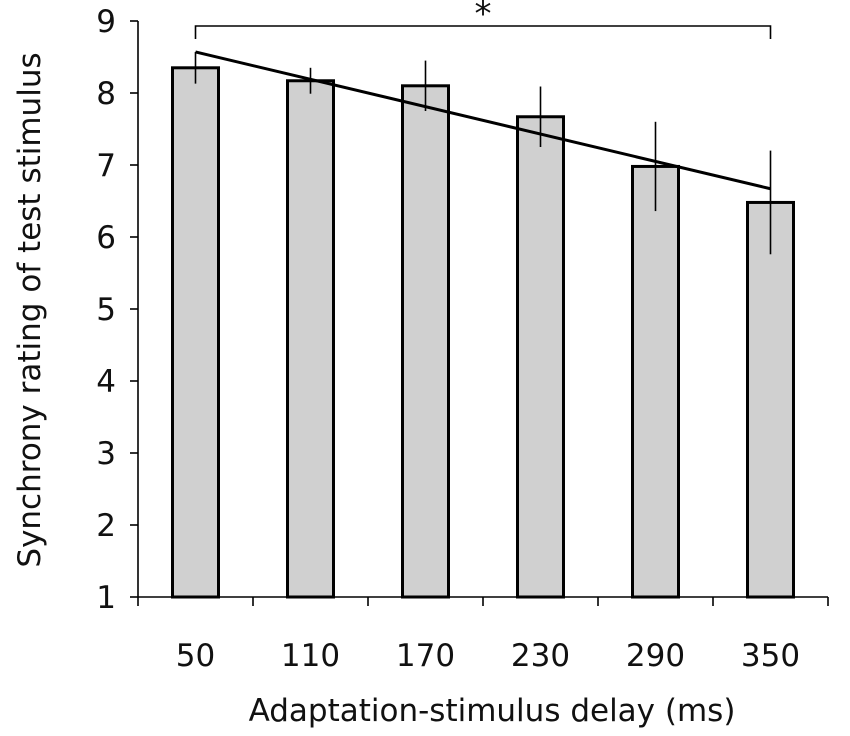 This screenshot has width=850, height=736. What do you see at coordinates (106, 382) in the screenshot?
I see `y-tick-label-4: 4` at bounding box center [106, 382].